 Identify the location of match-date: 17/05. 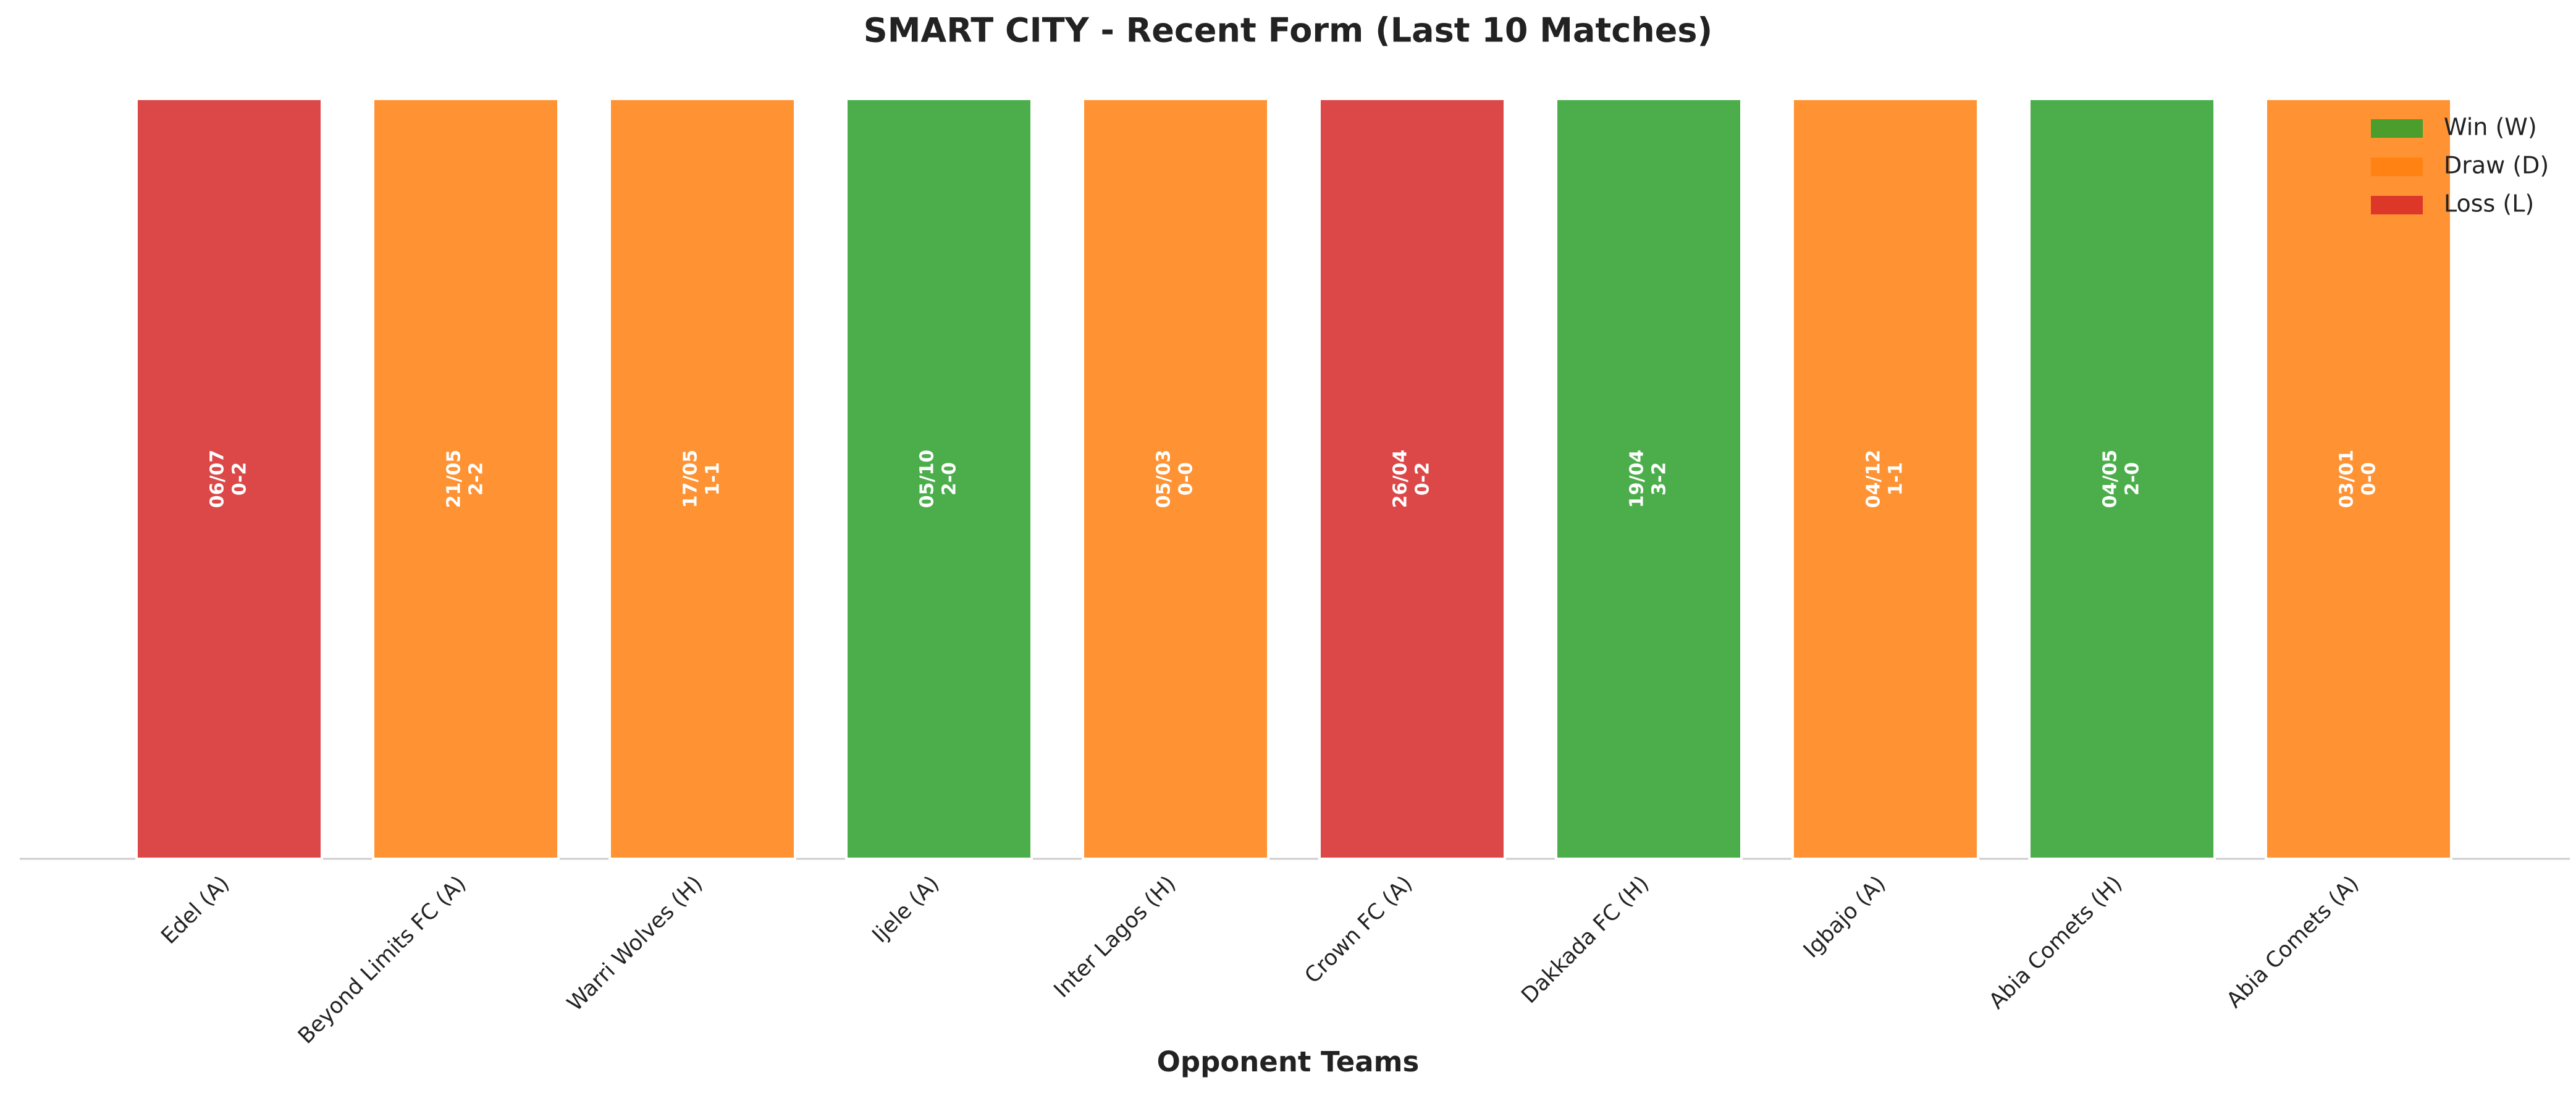
(691, 479).